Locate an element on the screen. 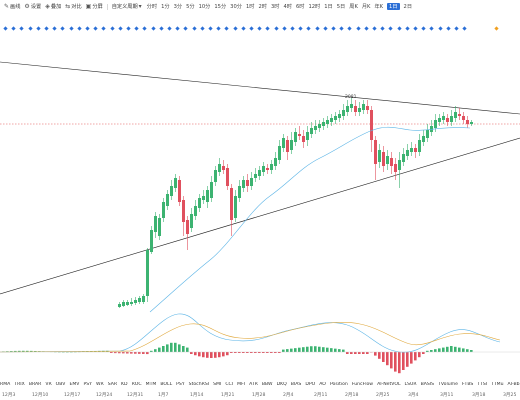  settings-button: ⚙ 设置 is located at coordinates (32, 6).